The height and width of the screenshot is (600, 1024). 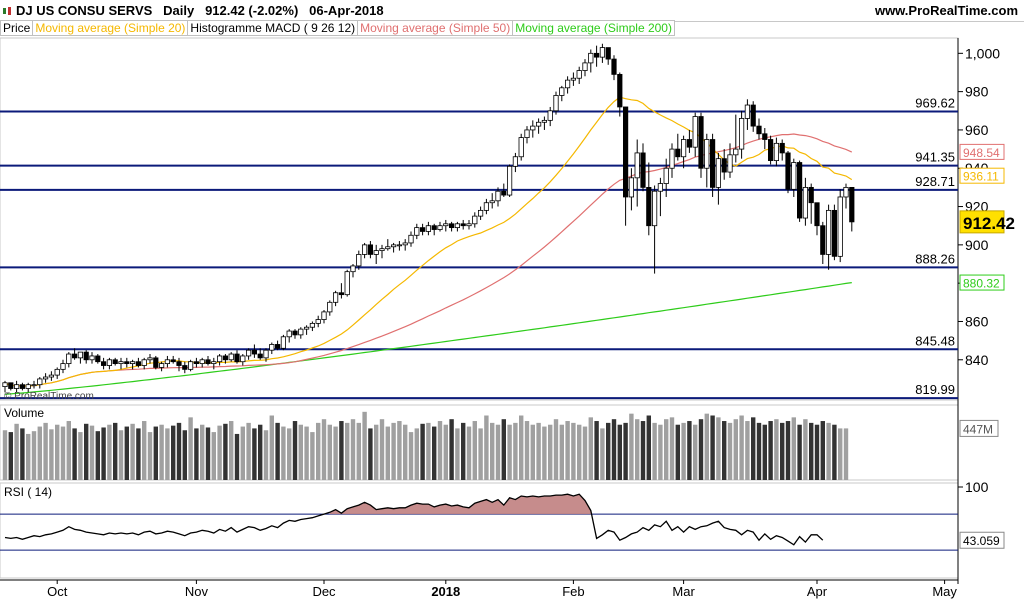 What do you see at coordinates (593, 28) in the screenshot?
I see `legend-item-4: Moving average (Simple 200)` at bounding box center [593, 28].